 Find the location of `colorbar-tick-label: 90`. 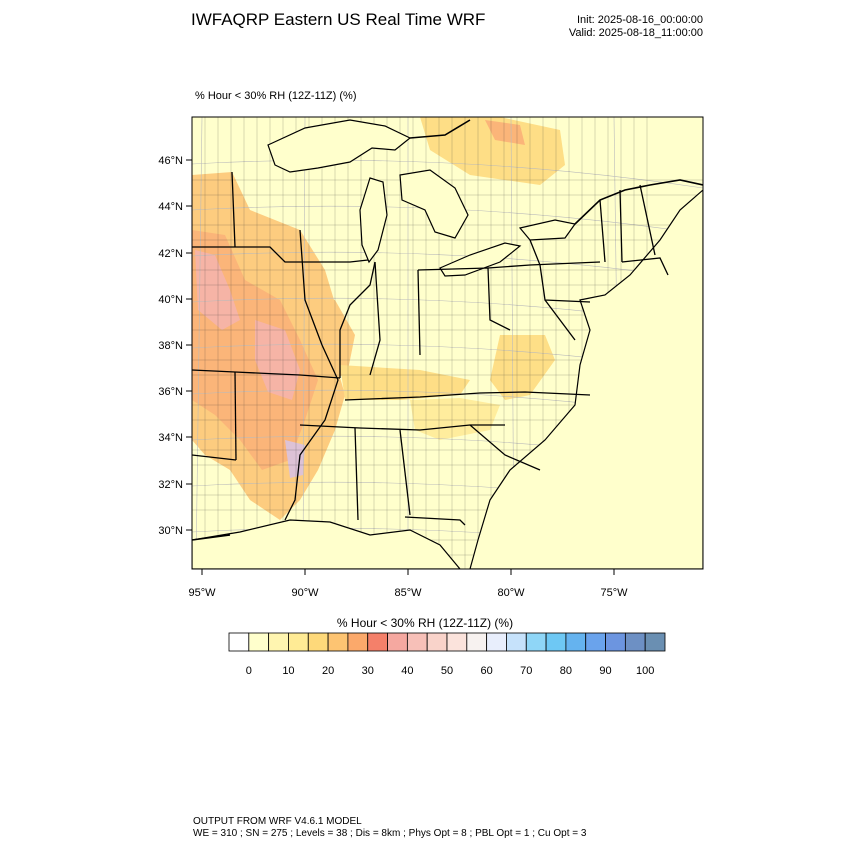

colorbar-tick-label: 90 is located at coordinates (605, 671).